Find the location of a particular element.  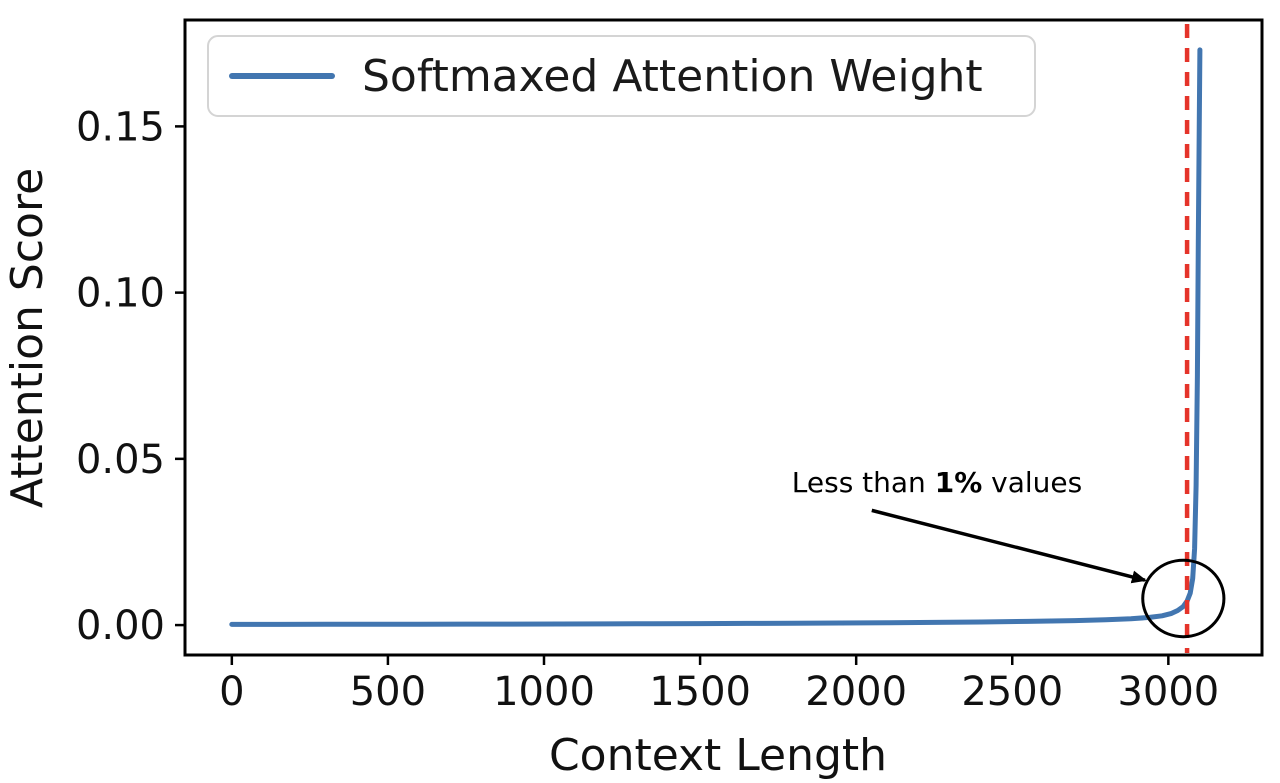

annotation-text-before: Less than is located at coordinates (863, 482).